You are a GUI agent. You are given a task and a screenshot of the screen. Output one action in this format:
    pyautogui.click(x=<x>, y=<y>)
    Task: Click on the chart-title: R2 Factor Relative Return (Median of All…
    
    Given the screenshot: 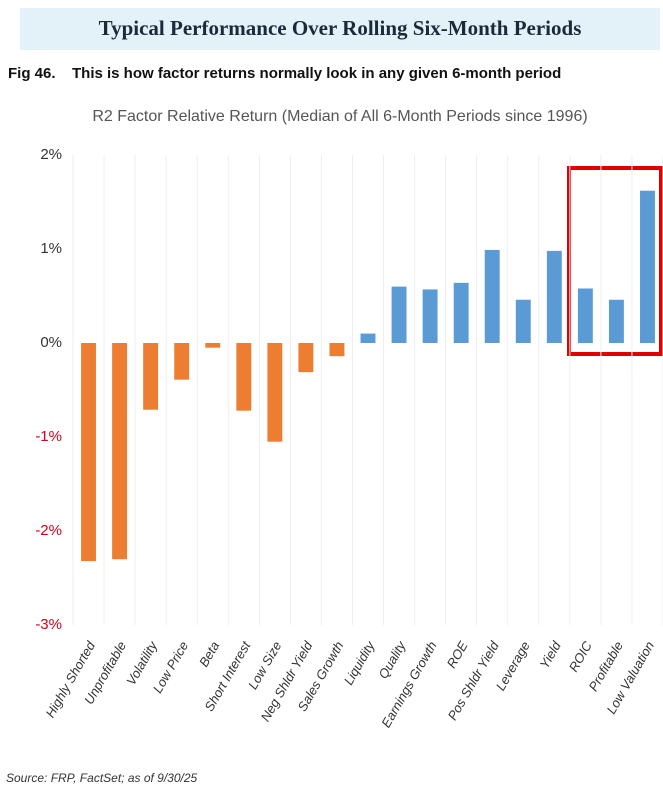 What is the action you would take?
    pyautogui.click(x=339, y=116)
    